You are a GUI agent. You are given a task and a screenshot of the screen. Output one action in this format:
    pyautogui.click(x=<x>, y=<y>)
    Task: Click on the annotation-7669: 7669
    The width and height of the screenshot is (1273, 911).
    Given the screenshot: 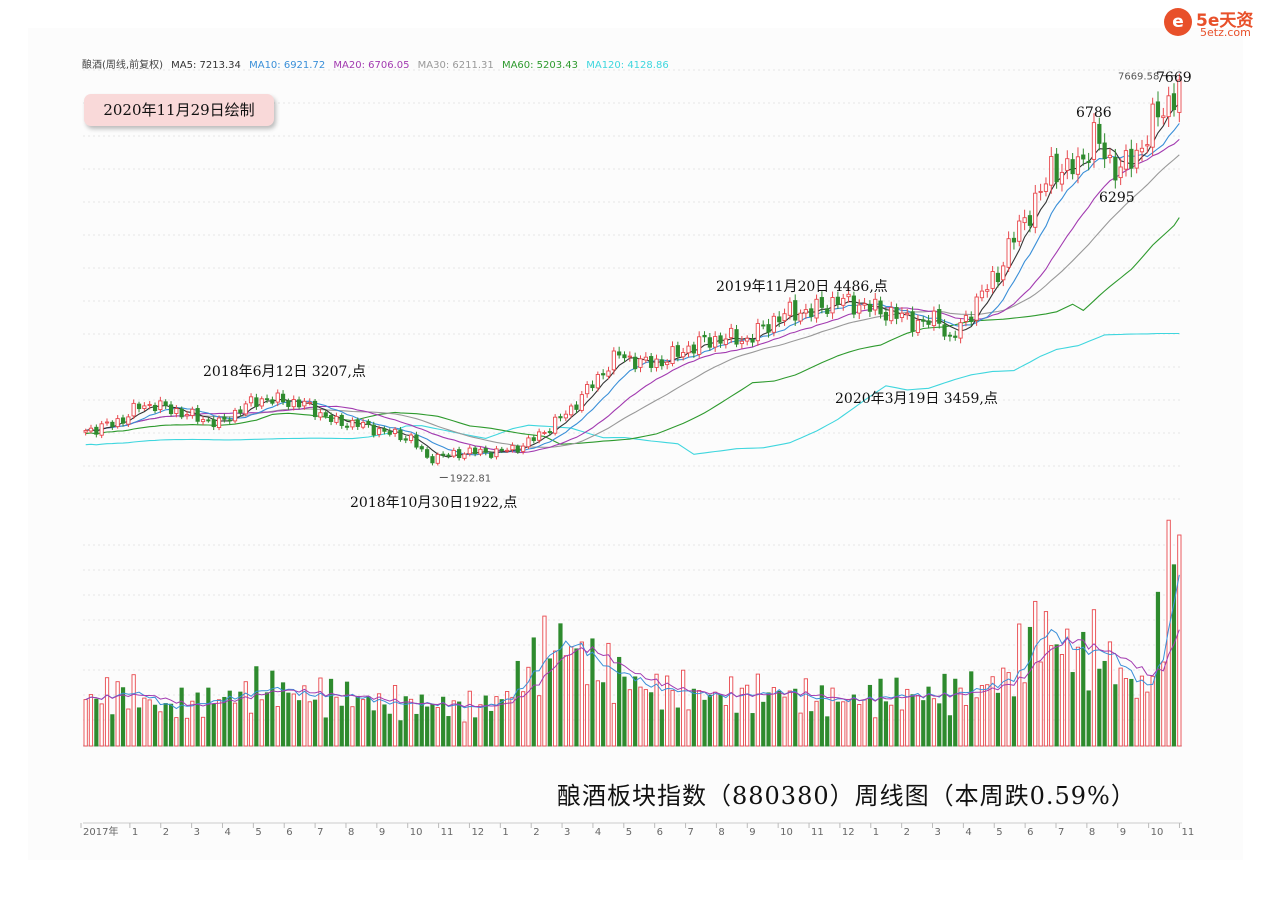 What is the action you would take?
    pyautogui.click(x=1174, y=78)
    